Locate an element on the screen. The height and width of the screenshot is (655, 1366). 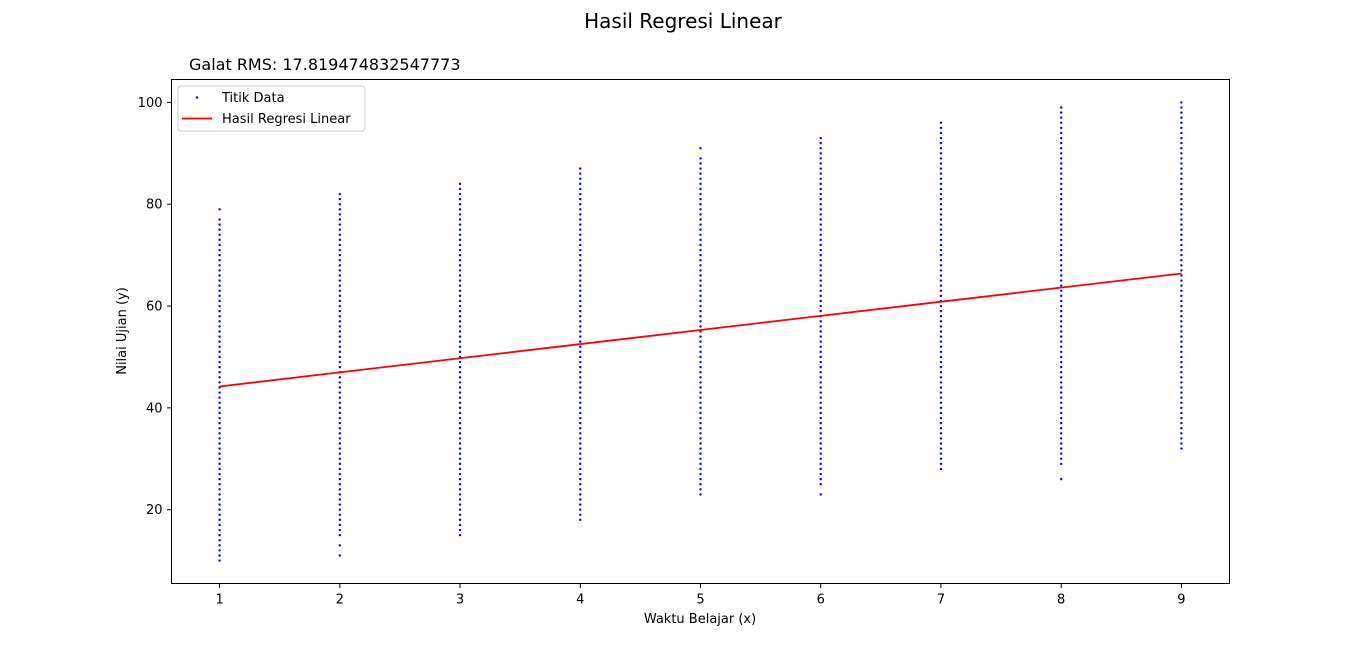
y-axis-label: Nilai Ujian (y) is located at coordinates (122, 331).